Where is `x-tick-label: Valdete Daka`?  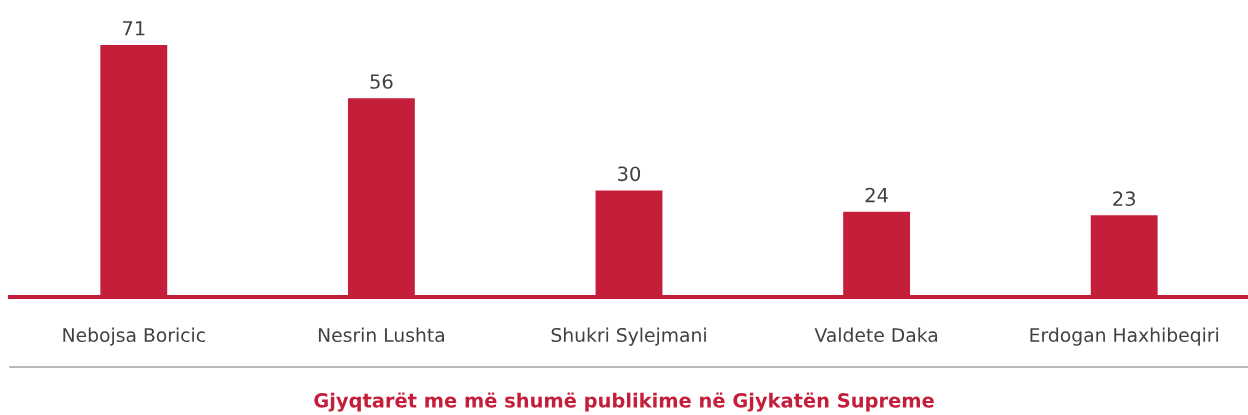
x-tick-label: Valdete Daka is located at coordinates (876, 335).